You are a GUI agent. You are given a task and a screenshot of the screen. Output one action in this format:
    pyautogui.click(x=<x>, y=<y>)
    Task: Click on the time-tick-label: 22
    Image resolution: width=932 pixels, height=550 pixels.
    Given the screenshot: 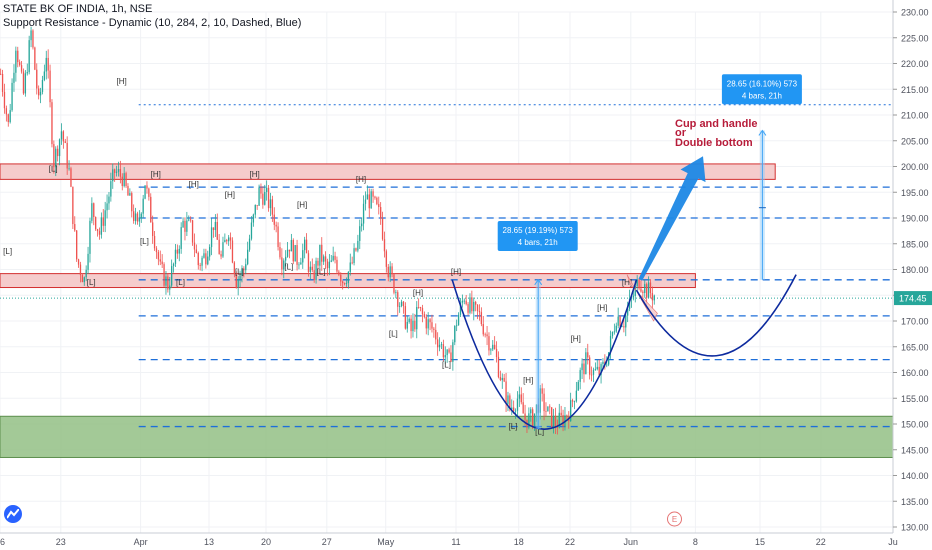 What is the action you would take?
    pyautogui.click(x=821, y=542)
    